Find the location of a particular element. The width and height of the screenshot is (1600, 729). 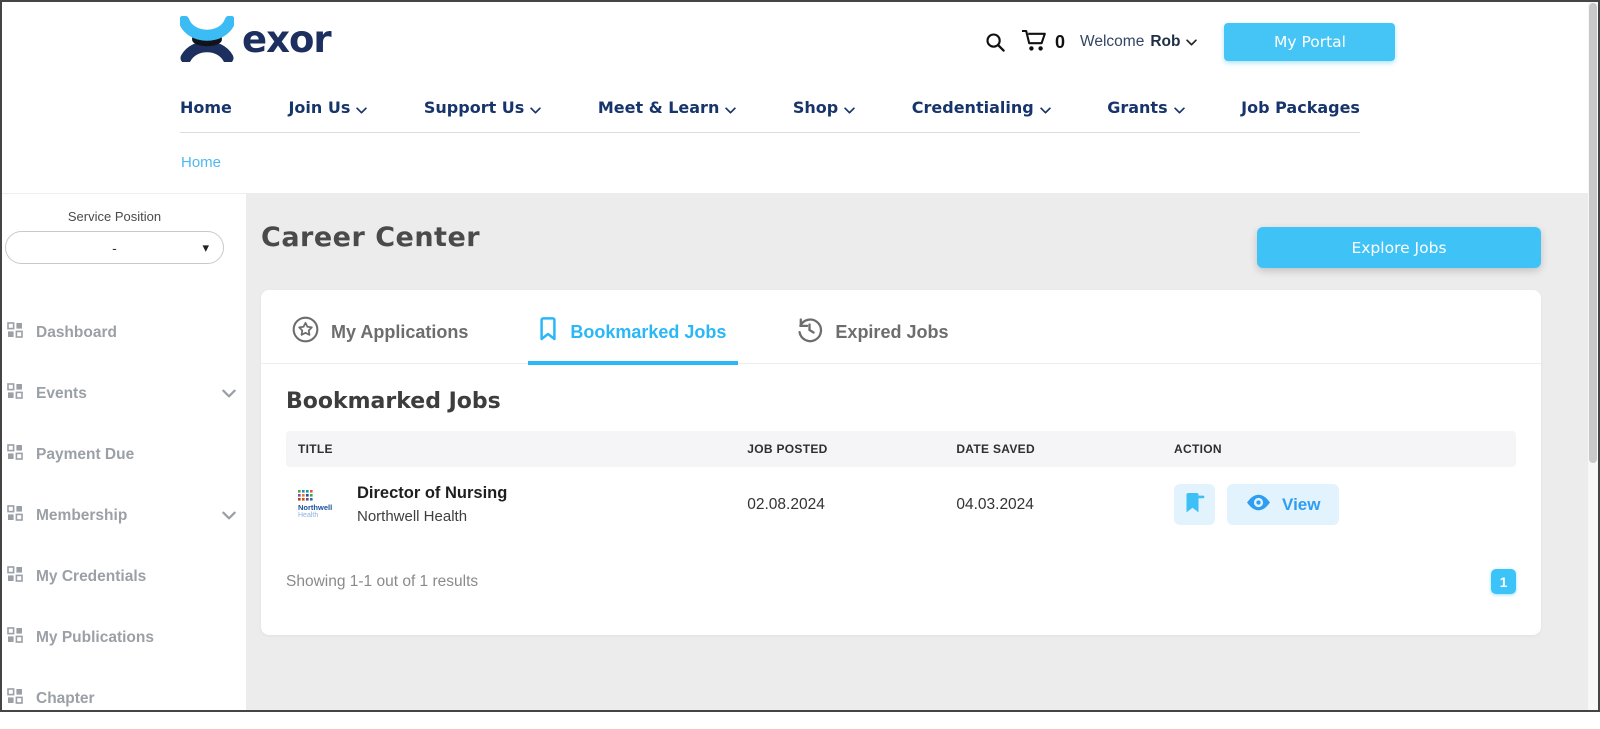

column-header-job-posted: JOB POSTED is located at coordinates (787, 449).